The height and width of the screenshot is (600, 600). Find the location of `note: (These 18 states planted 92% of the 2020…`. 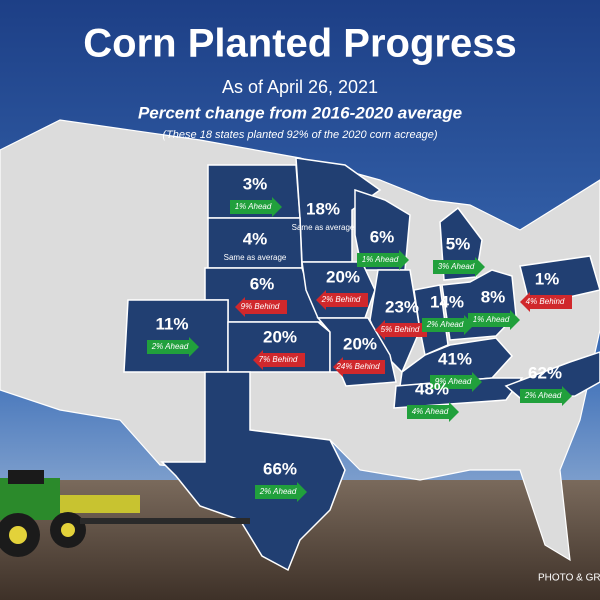

note: (These 18 states planted 92% of the 2020… is located at coordinates (300, 135).